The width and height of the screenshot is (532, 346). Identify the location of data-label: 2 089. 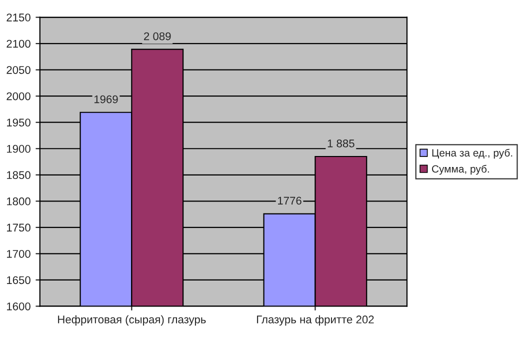
(157, 36).